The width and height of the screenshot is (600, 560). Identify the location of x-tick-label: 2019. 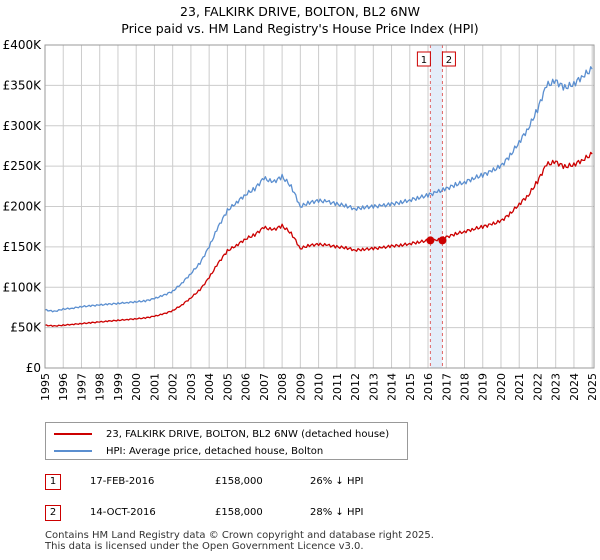
(483, 386).